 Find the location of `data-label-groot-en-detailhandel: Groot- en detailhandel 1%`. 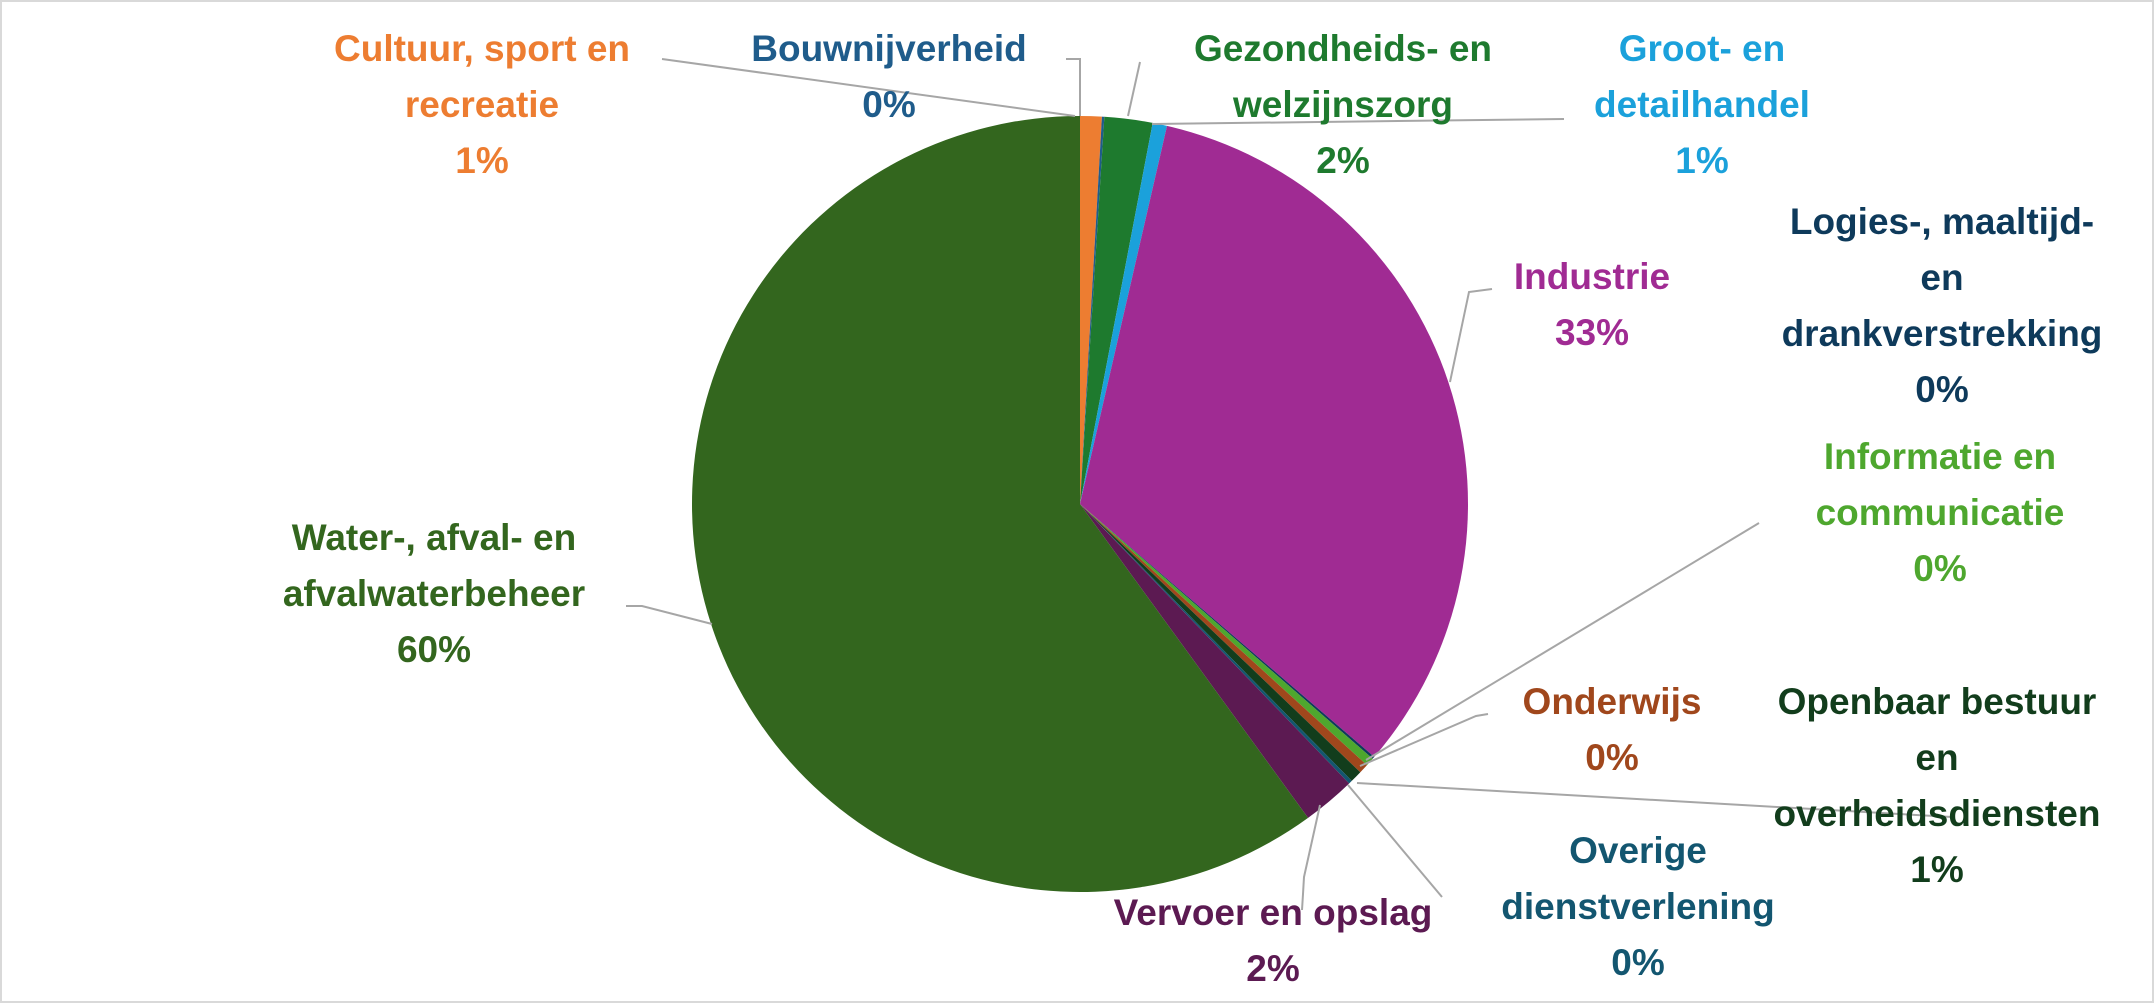

data-label-groot-en-detailhandel: Groot- en detailhandel 1% is located at coordinates (1702, 104).